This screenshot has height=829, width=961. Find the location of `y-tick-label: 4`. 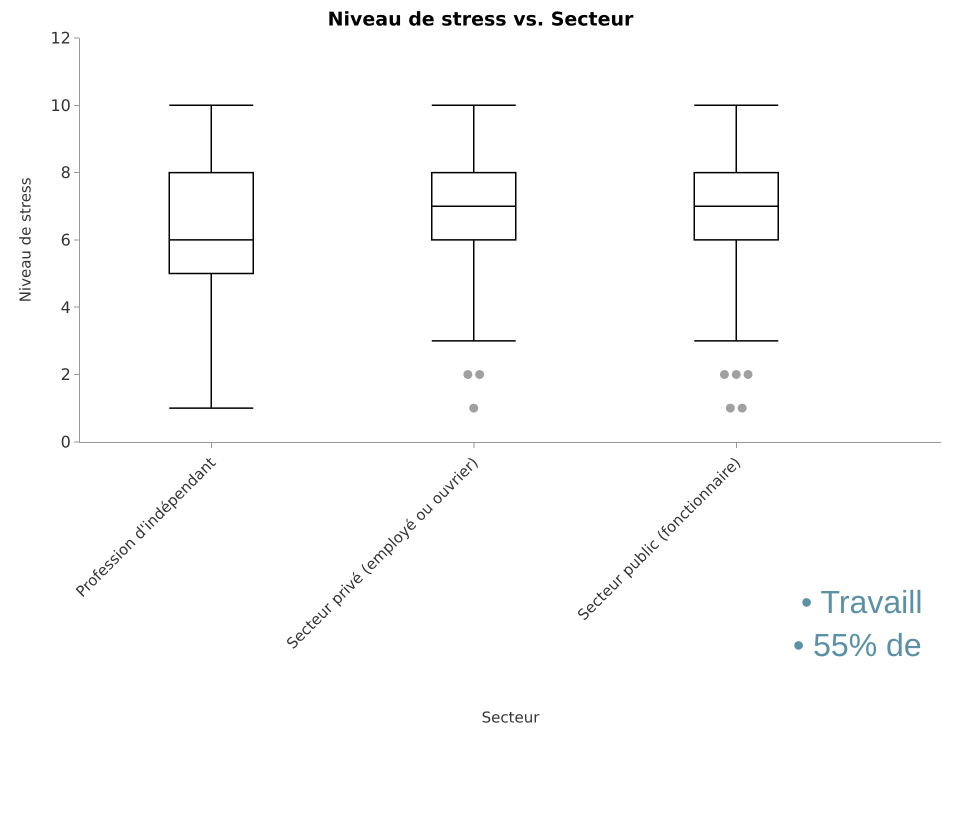

y-tick-label: 4 is located at coordinates (65, 307).